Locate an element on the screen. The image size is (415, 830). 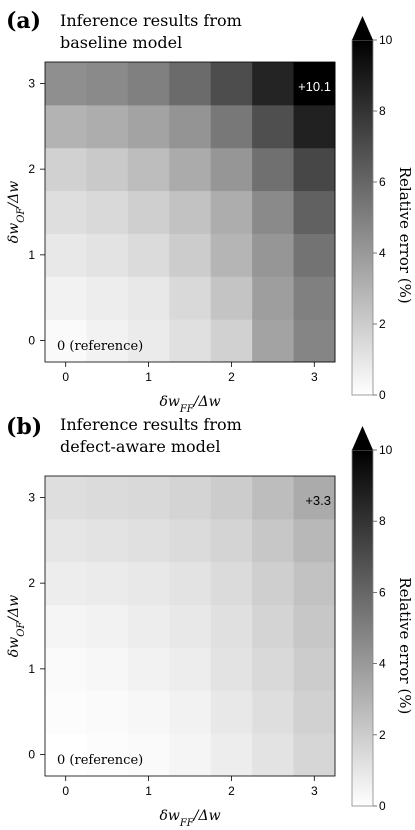
chart-title-line2: baseline model is located at coordinates (121, 42).